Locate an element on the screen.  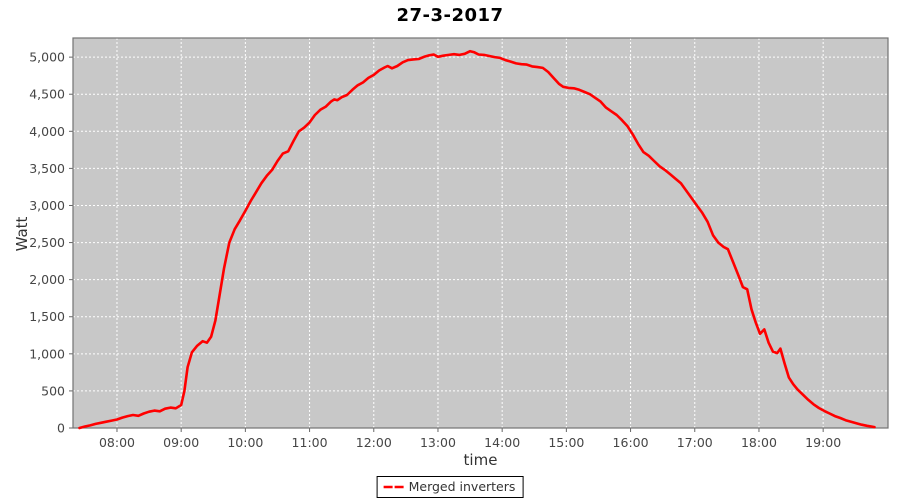
x-tick-label: 16:00 is located at coordinates (631, 442).